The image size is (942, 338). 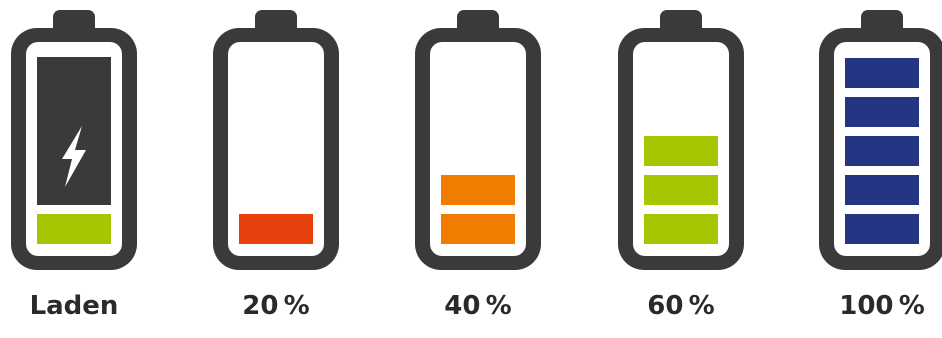 I want to click on battery-charging: Laden, so click(x=74, y=169).